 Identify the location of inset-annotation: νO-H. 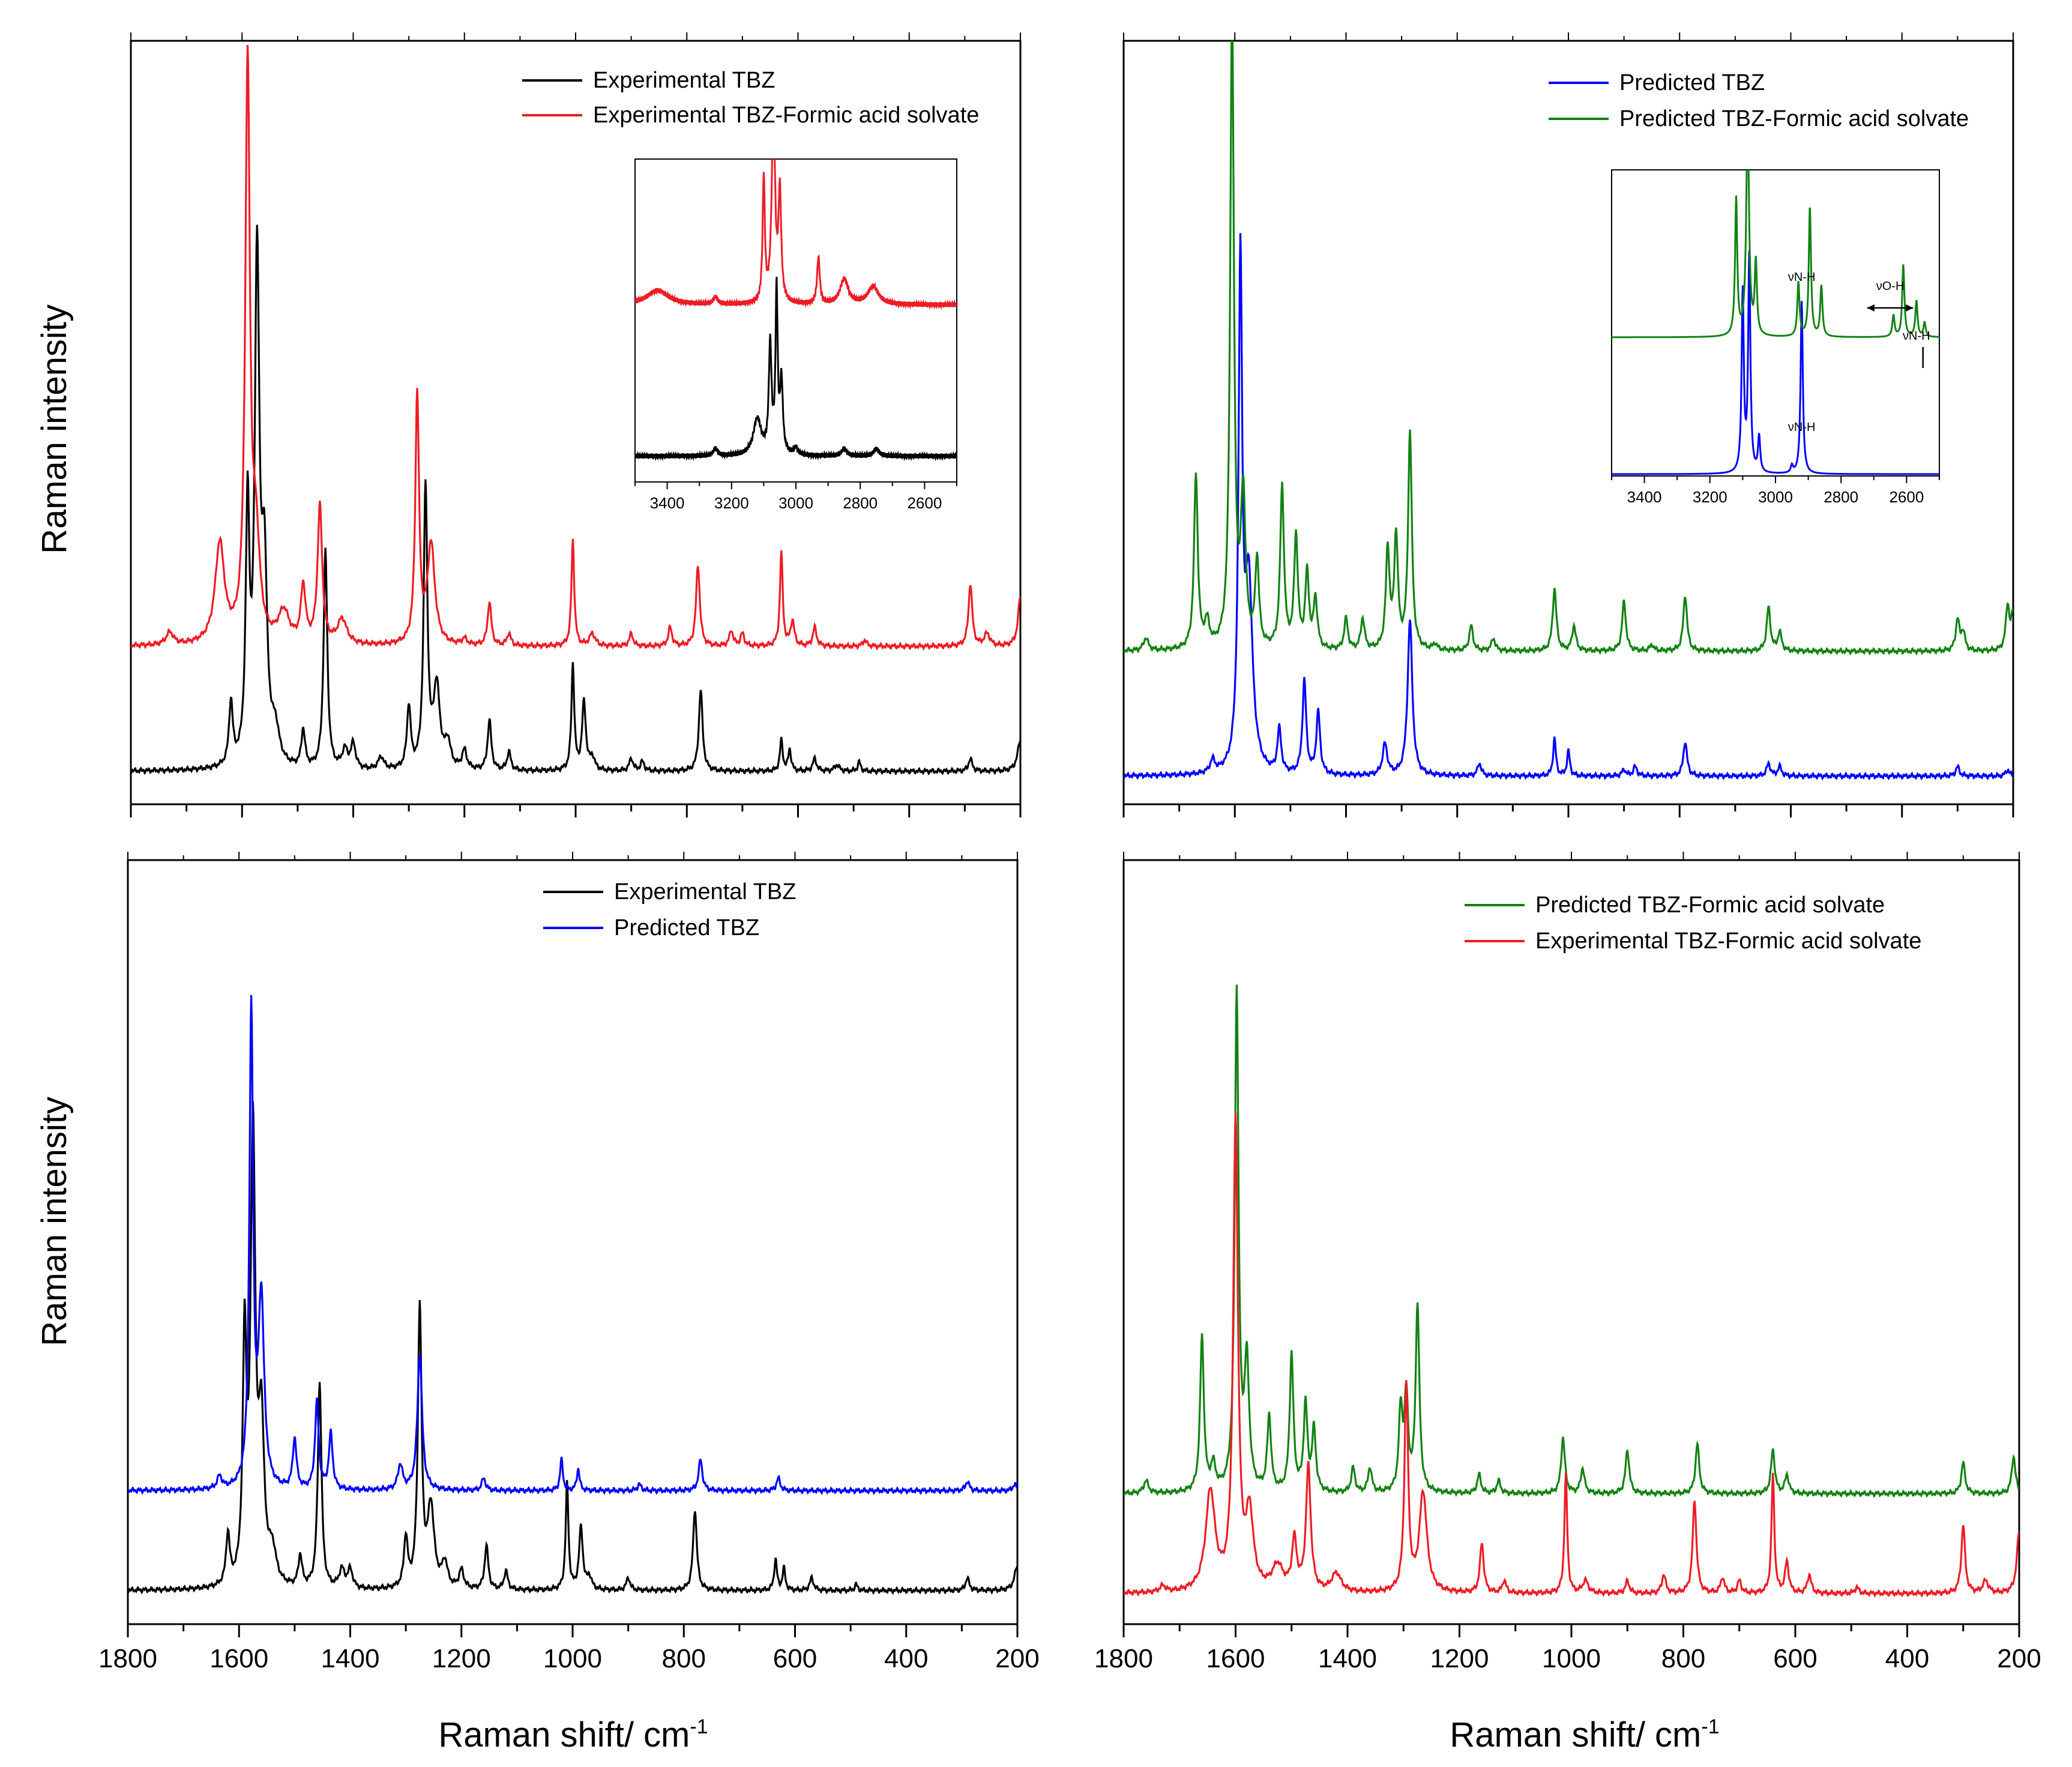
(1890, 286).